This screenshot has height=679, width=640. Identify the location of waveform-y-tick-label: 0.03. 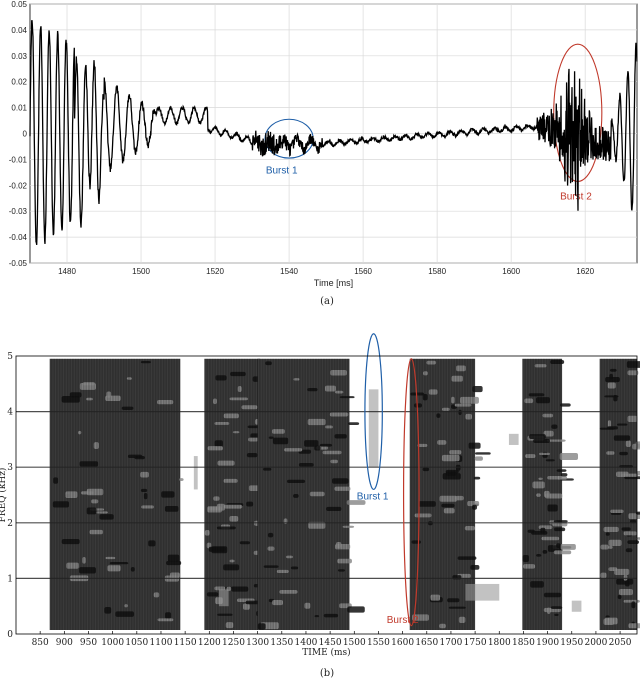
(19, 56).